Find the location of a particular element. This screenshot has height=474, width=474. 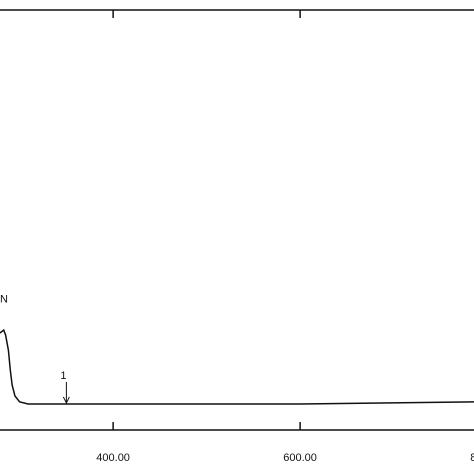

x-tick-label: 800.00 is located at coordinates (472, 458).